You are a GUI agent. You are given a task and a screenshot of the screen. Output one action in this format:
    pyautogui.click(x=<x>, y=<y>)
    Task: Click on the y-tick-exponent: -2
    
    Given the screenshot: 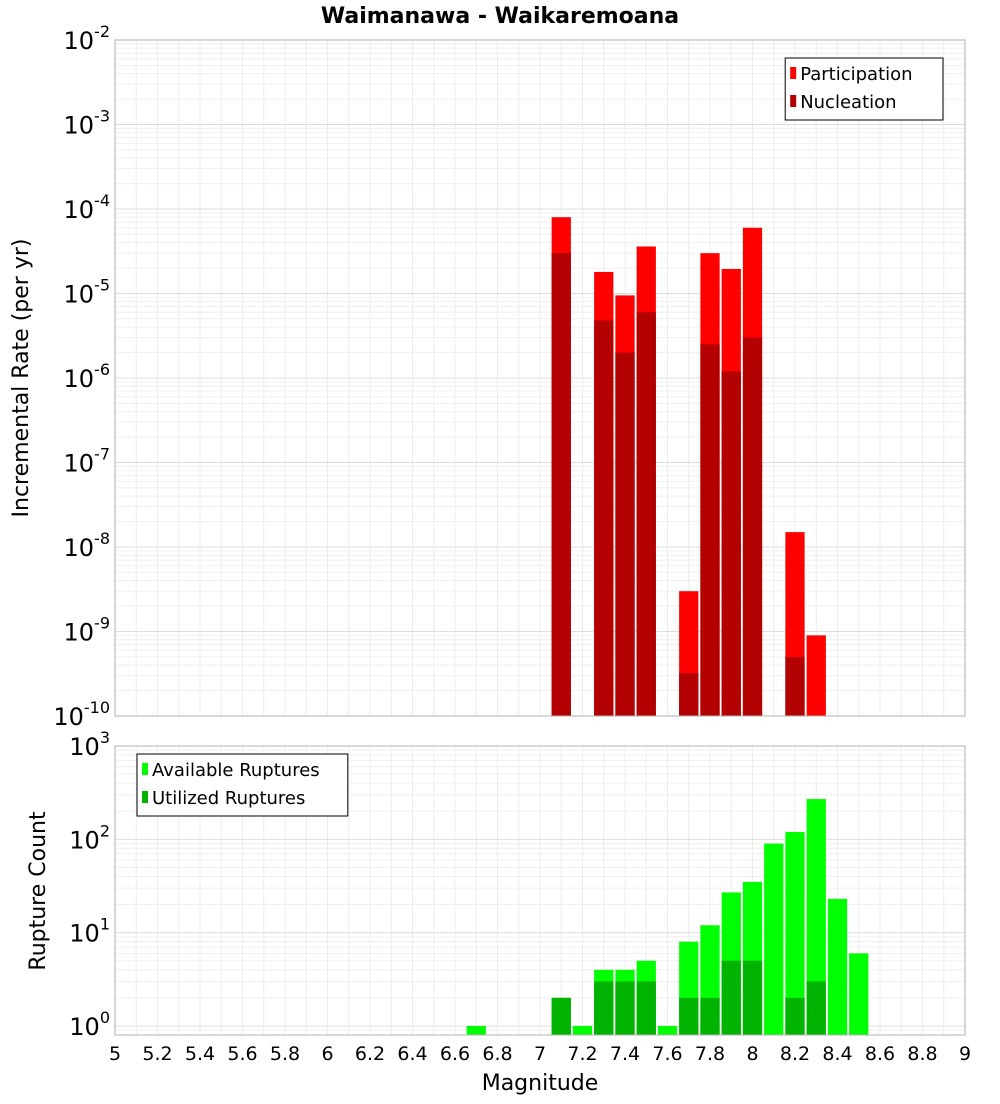 What is the action you would take?
    pyautogui.click(x=102, y=31)
    